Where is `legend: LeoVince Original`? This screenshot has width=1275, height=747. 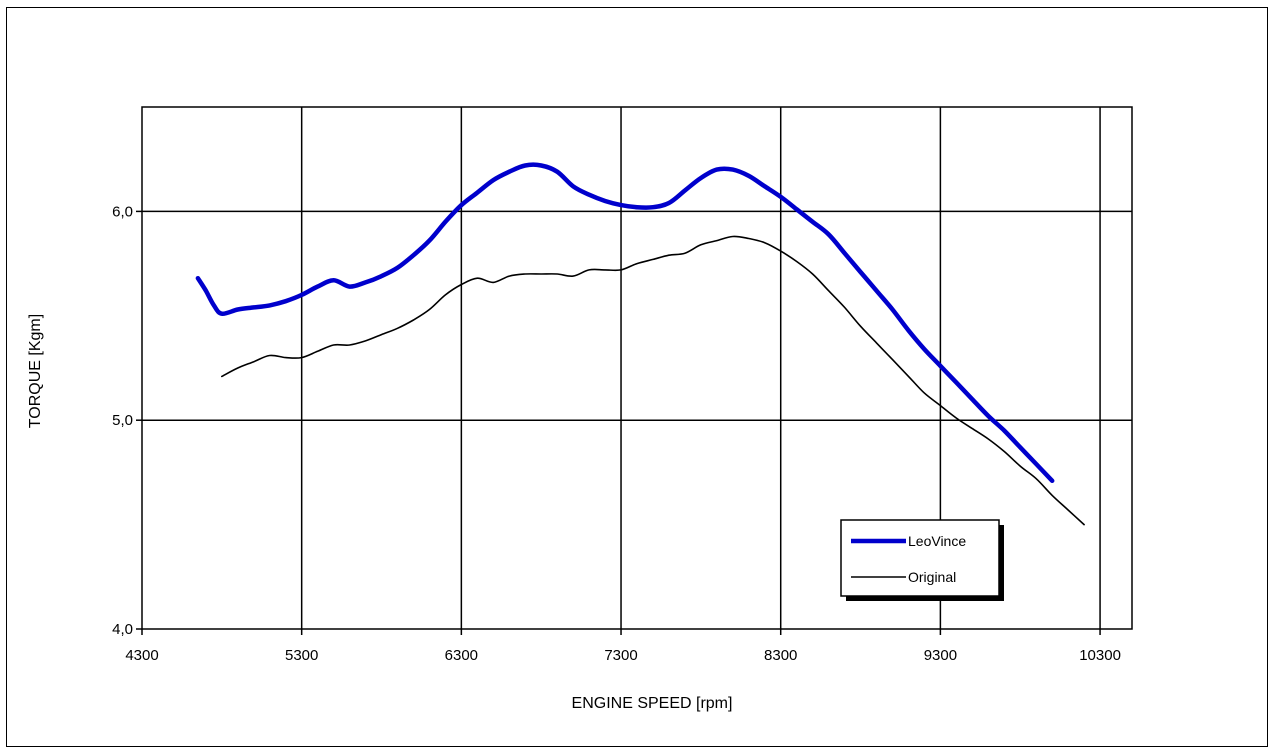 legend: LeoVince Original is located at coordinates (922, 560).